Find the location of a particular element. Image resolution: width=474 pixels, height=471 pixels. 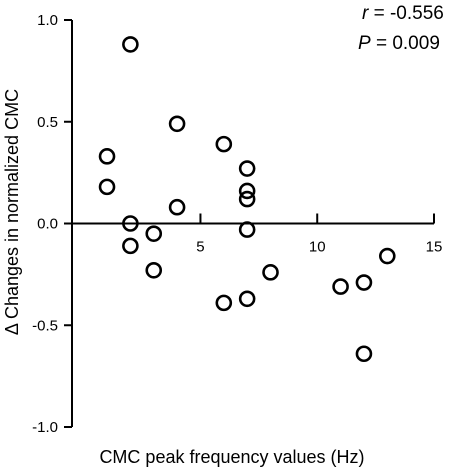

r-statistic: r = -0.556 is located at coordinates (403, 13).